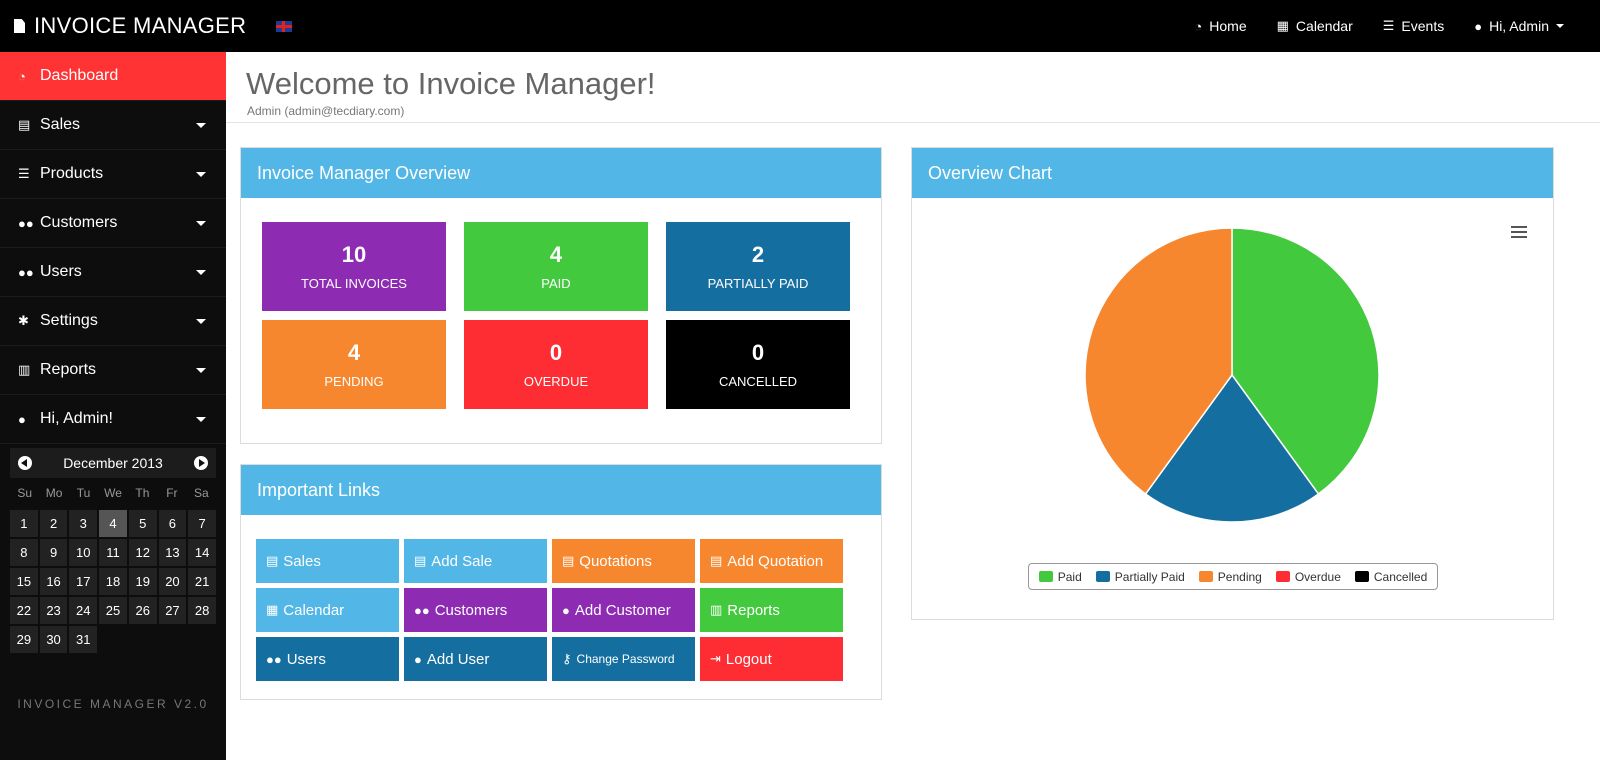 The image size is (1600, 760). I want to click on nav-events: ☰ Events, so click(1413, 26).